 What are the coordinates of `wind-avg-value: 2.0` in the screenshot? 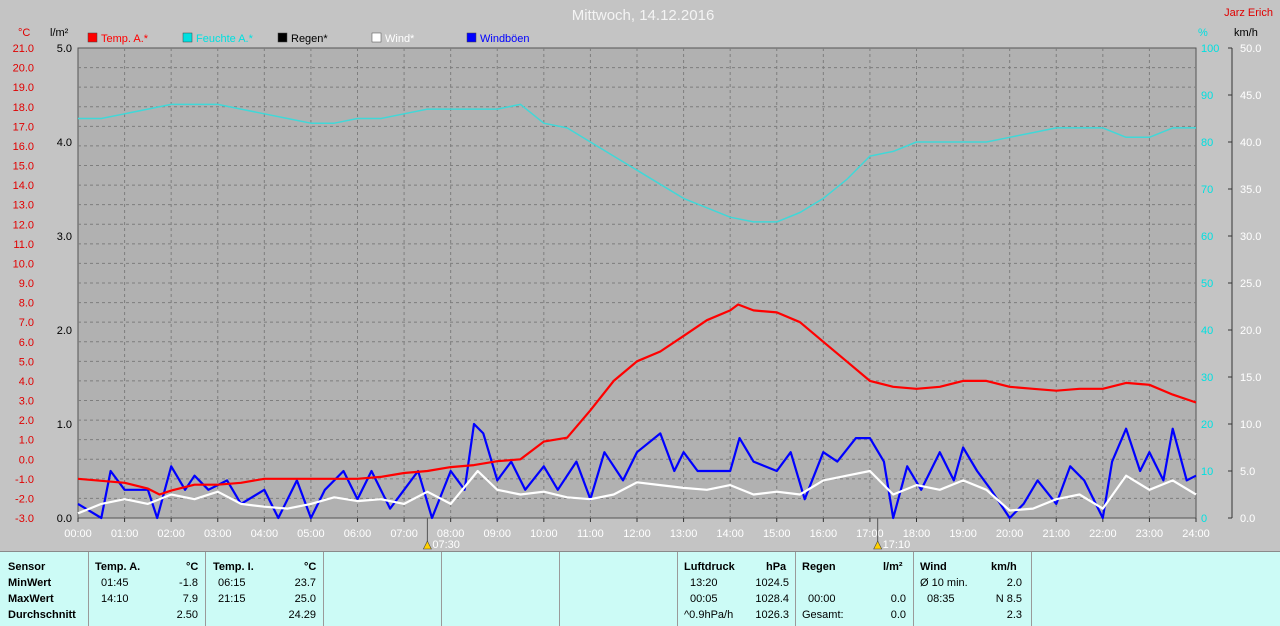 It's located at (1014, 583).